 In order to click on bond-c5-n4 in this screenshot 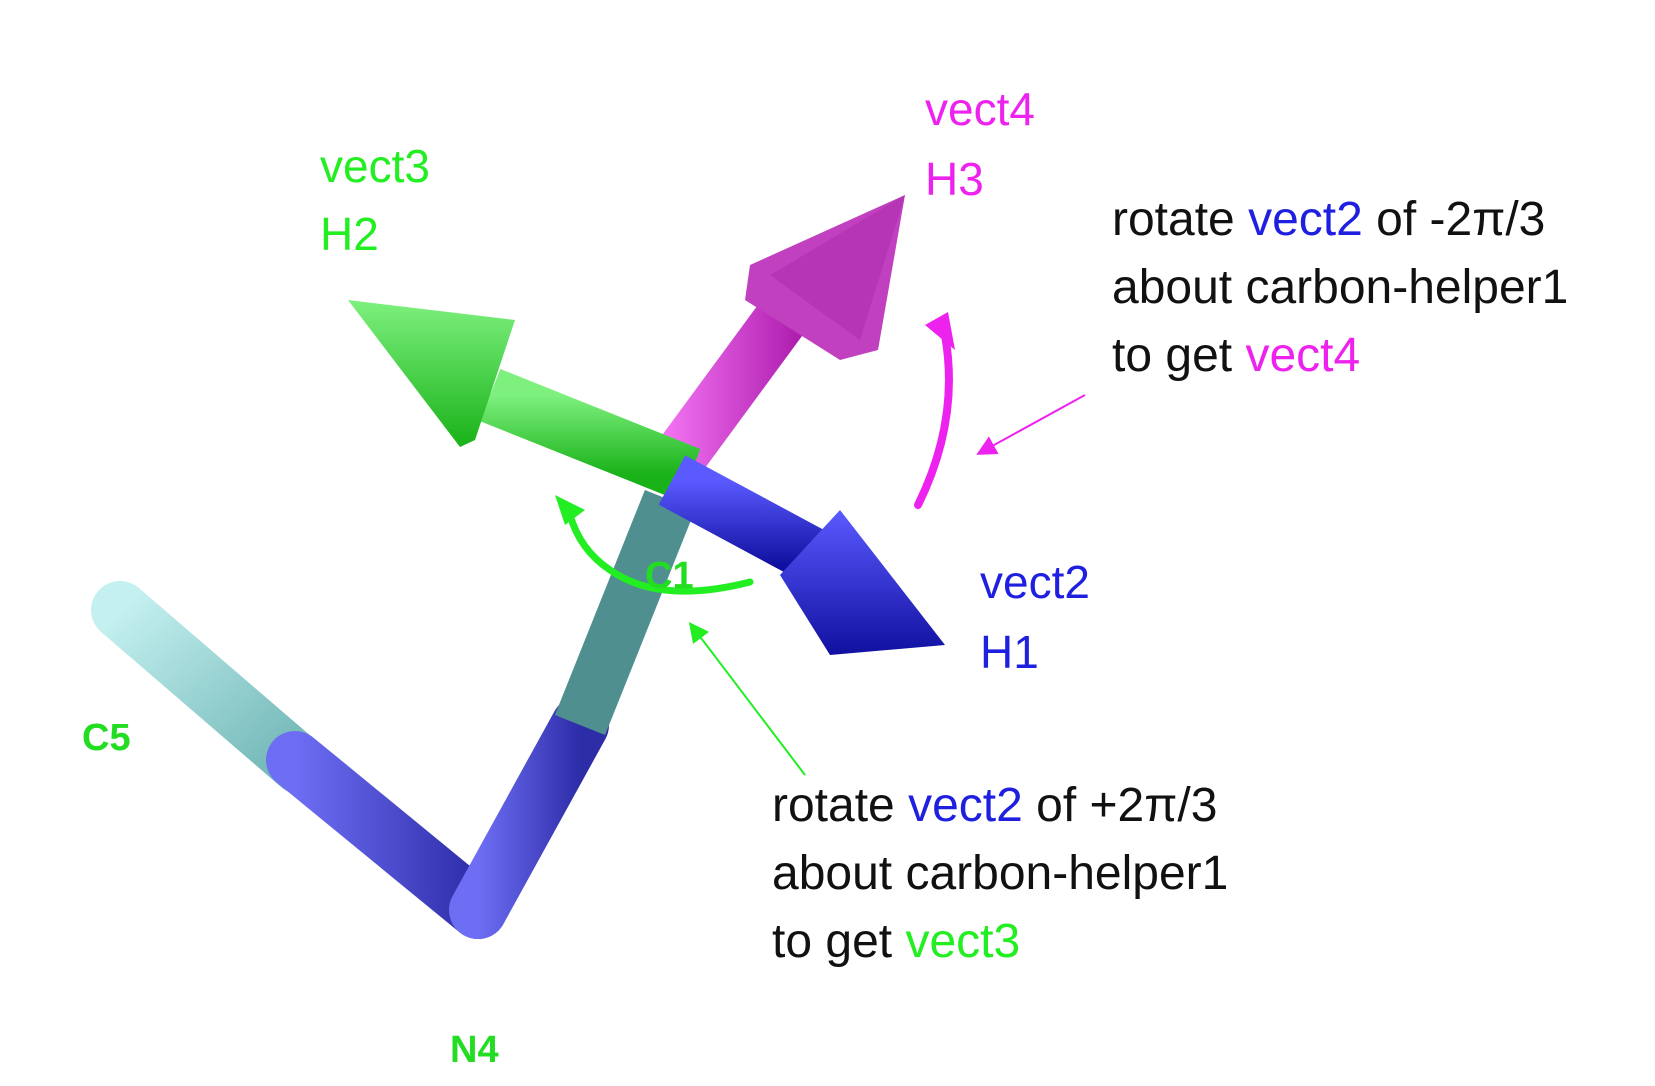, I will do `click(299, 760)`.